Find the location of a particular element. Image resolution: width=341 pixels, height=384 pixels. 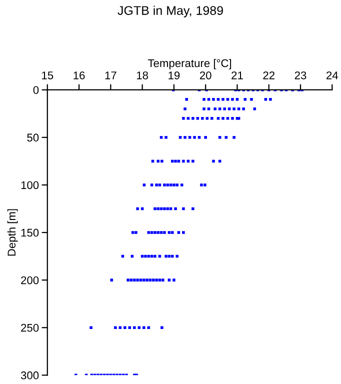

chart-title: JGTB in May, 1989 is located at coordinates (170, 12).